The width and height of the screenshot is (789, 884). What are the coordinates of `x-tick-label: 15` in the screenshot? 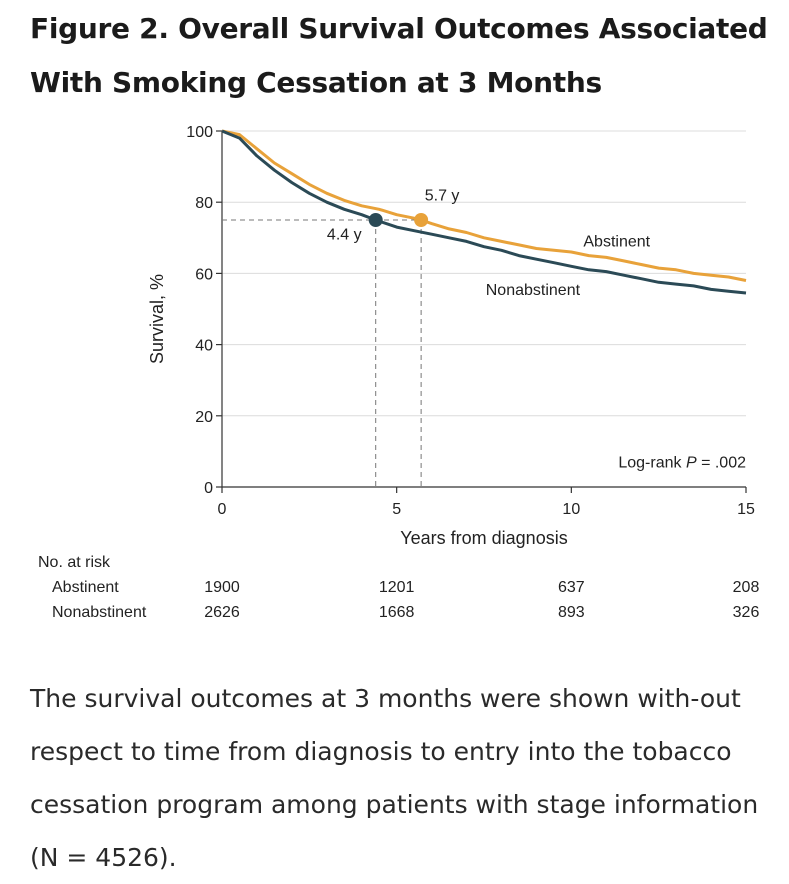 It's located at (746, 509).